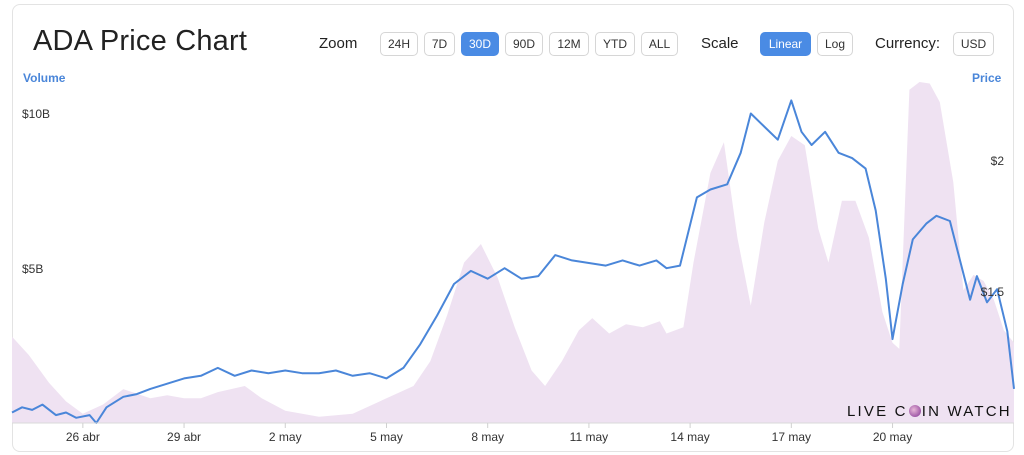  Describe the element at coordinates (835, 44) in the screenshot. I see `scale-button-log: Log` at that location.